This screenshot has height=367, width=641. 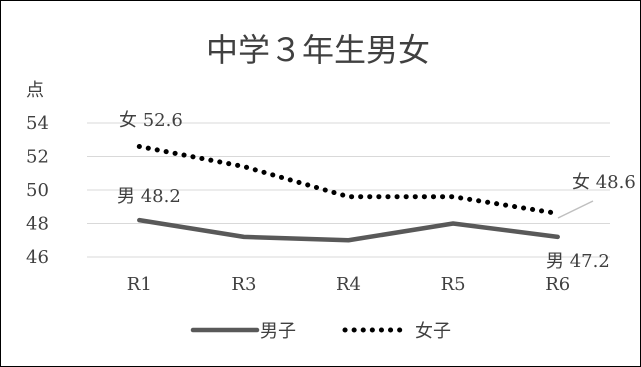 What do you see at coordinates (433, 331) in the screenshot?
I see `legend-label: 女子` at bounding box center [433, 331].